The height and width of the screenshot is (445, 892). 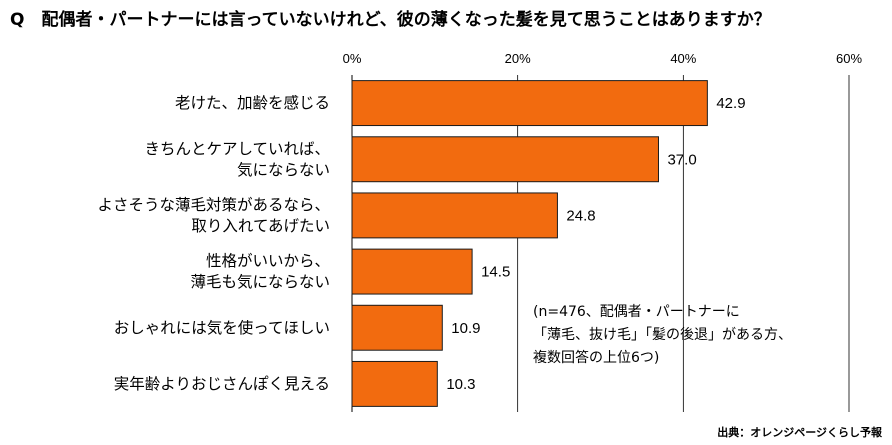 I want to click on category-label: 実年齢よりおじさんぽく見える, so click(x=222, y=384).